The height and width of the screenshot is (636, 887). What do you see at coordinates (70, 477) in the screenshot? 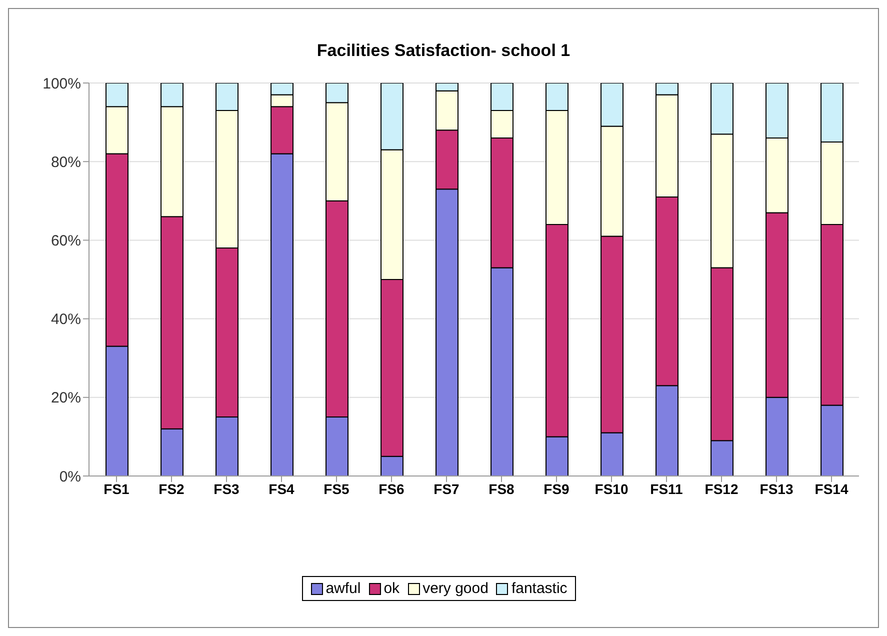
I see `y-tick-label: 0%` at bounding box center [70, 477].